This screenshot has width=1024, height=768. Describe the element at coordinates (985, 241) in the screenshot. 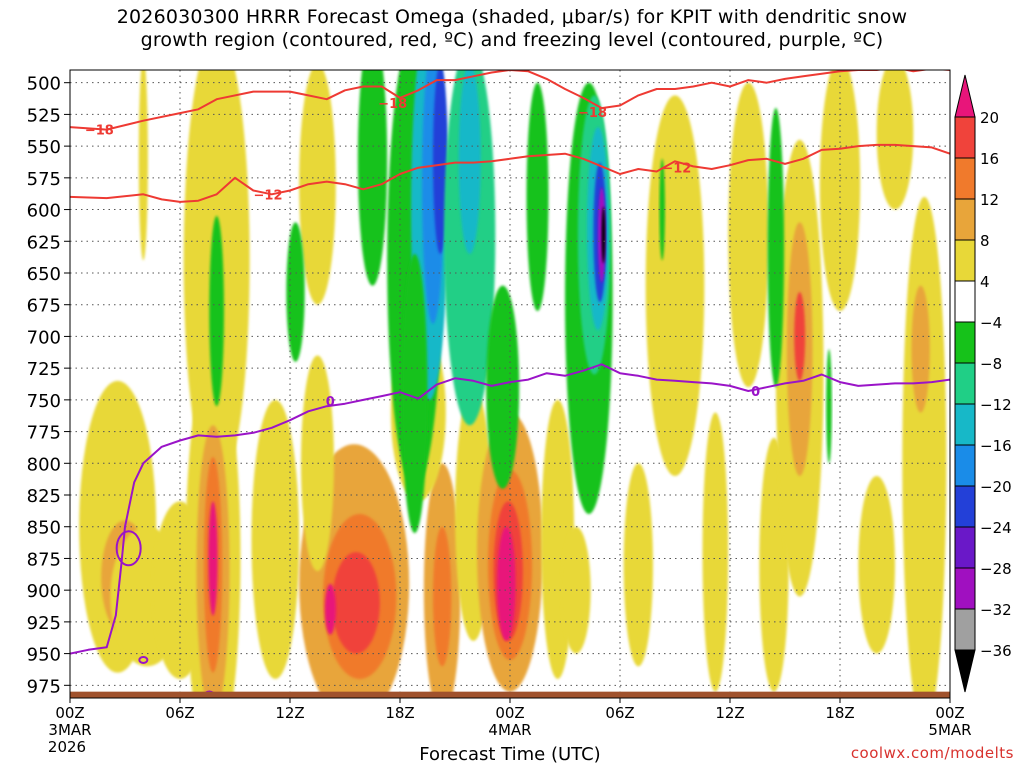

I see `colorbar-label-3: 8` at that location.